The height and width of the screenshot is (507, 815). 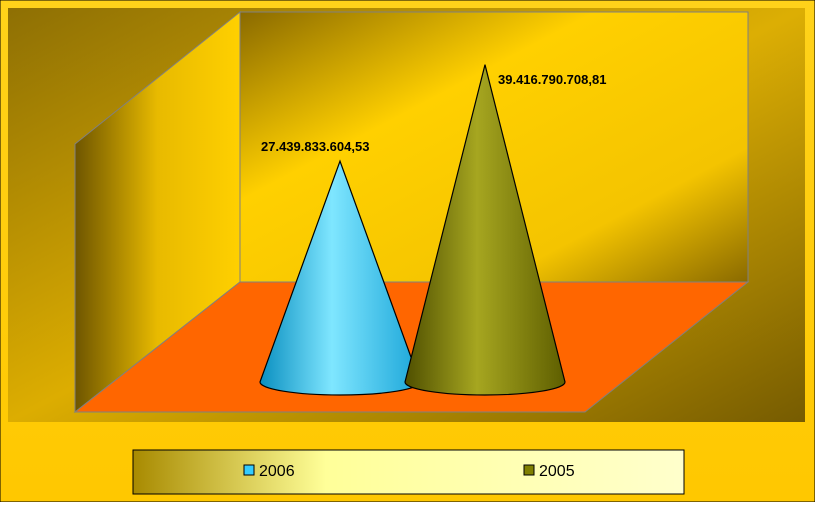 What do you see at coordinates (249, 470) in the screenshot?
I see `legend-swatch-2006` at bounding box center [249, 470].